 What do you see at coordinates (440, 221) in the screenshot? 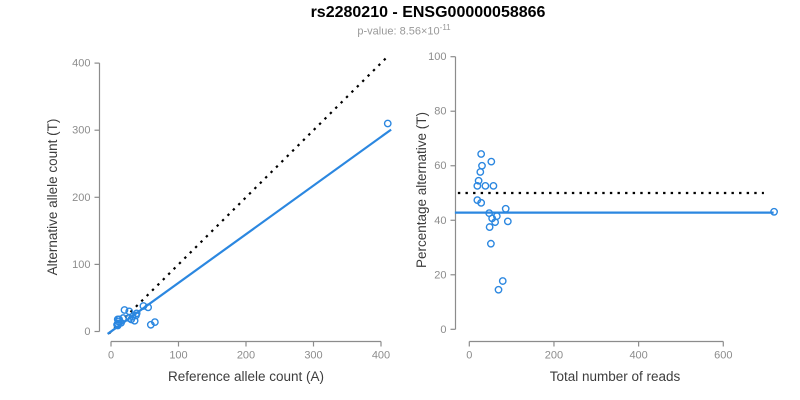
I see `axis-text: 40` at bounding box center [440, 221].